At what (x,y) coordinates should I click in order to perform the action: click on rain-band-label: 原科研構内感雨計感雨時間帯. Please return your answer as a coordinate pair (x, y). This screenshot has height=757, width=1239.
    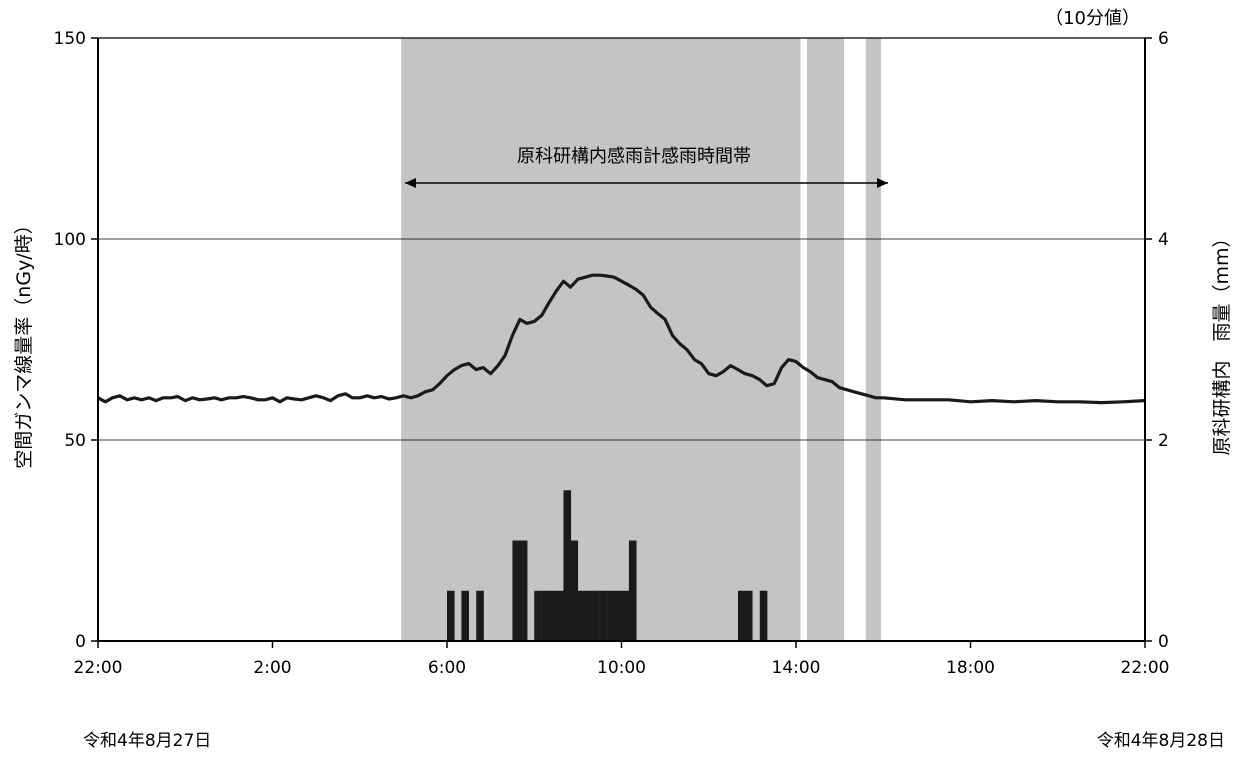
    Looking at the image, I should click on (634, 156).